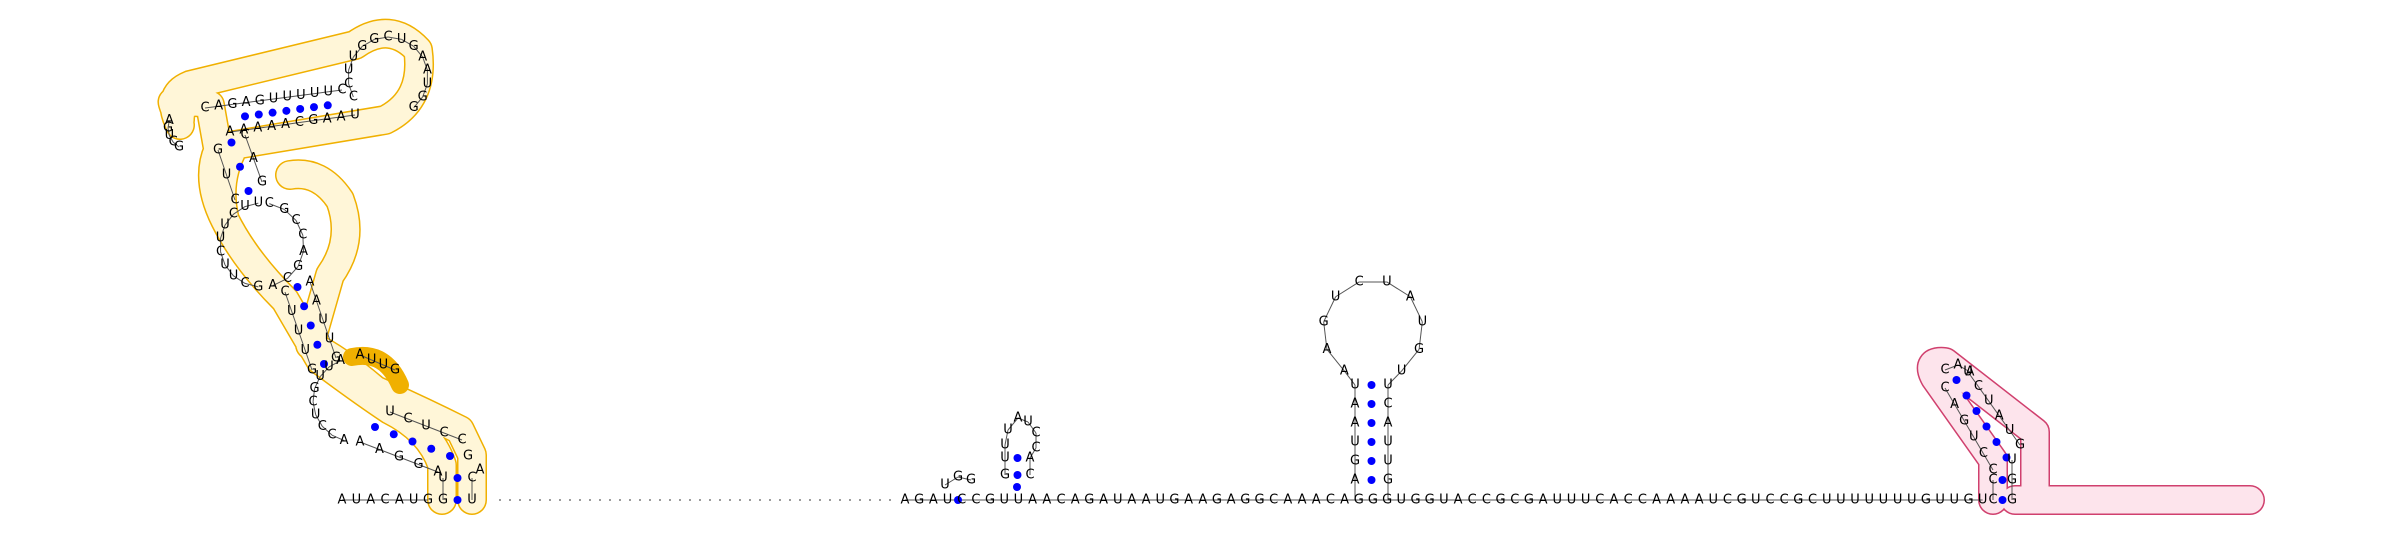 This screenshot has width=2400, height=543. What do you see at coordinates (258, 170) in the screenshot?
I see `helix-1-upper-stem-3-backbone` at bounding box center [258, 170].